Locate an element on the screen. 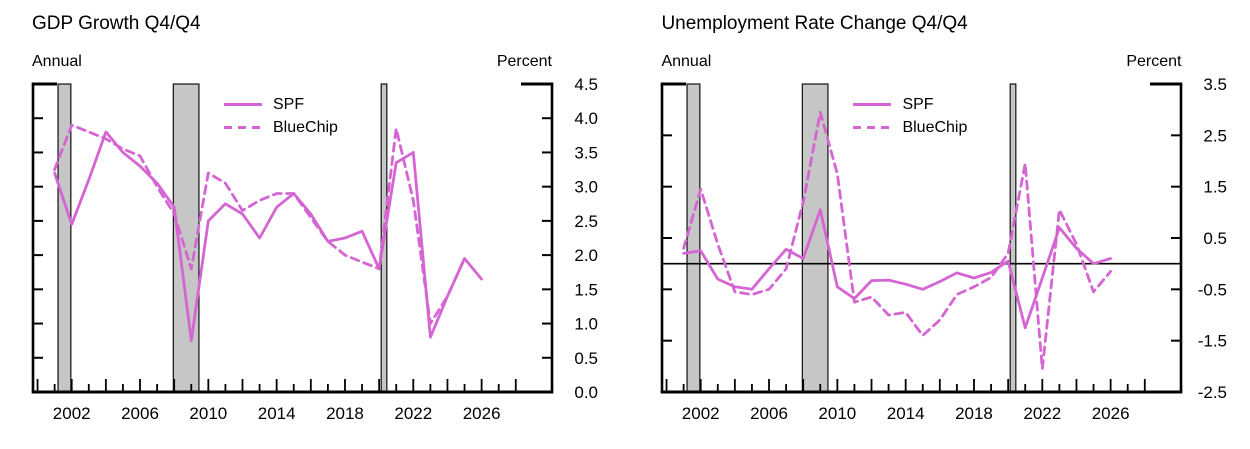 This screenshot has height=449, width=1250. svg-text: 2.0 is located at coordinates (586, 255).